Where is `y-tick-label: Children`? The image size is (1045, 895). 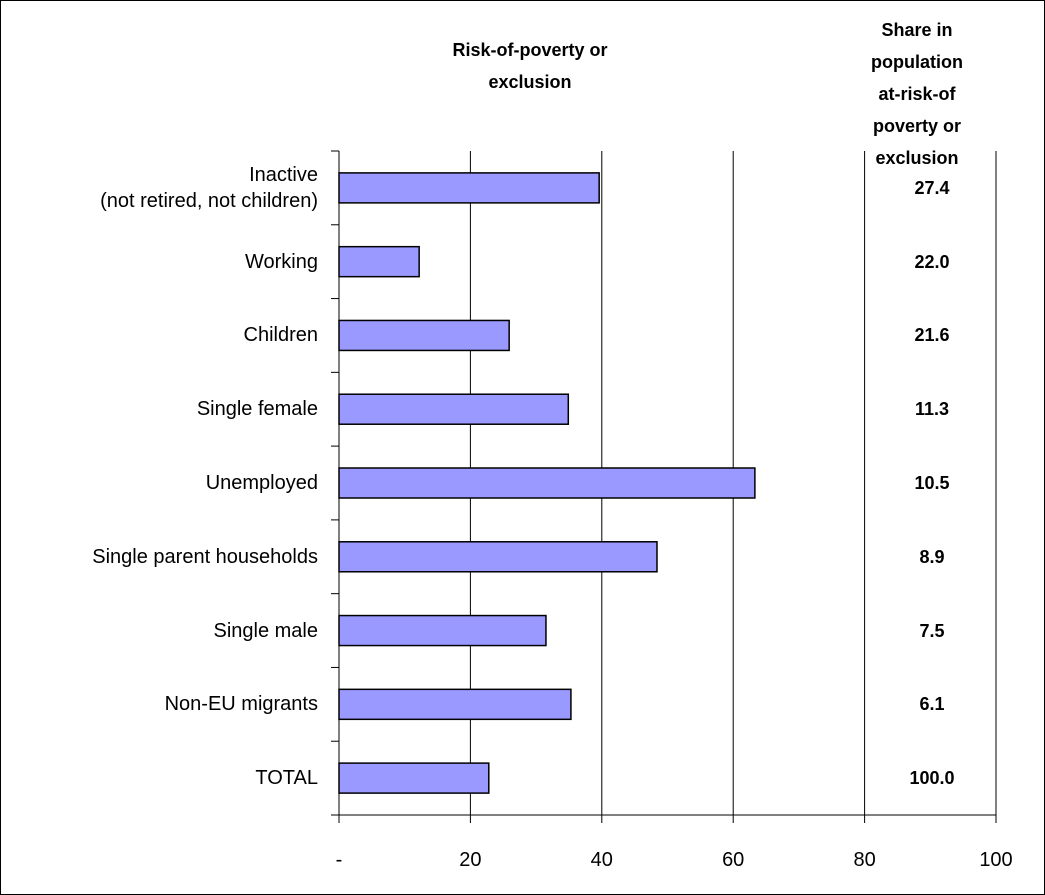
y-tick-label: Children is located at coordinates (280, 335).